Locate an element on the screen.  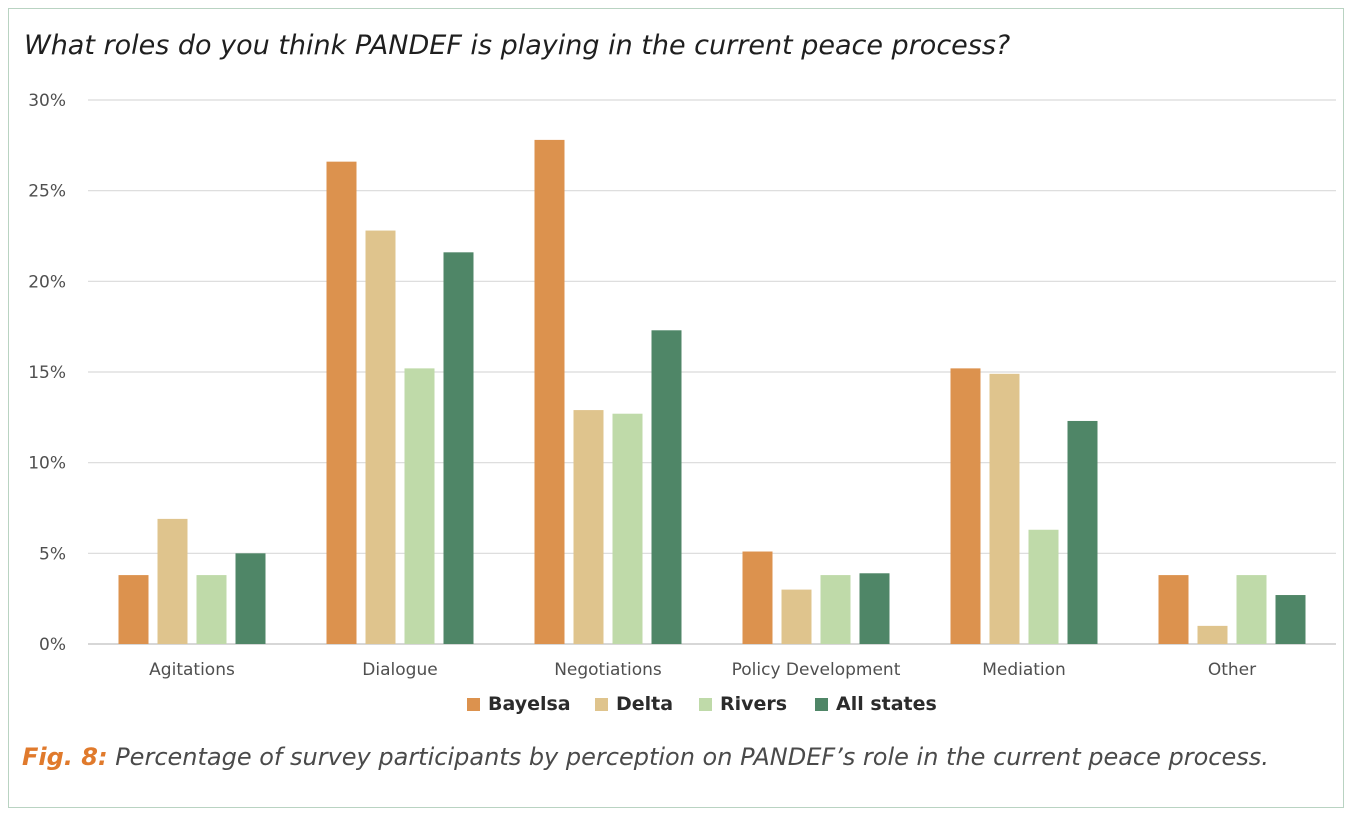
y-tick-label: 15% is located at coordinates (47, 373).